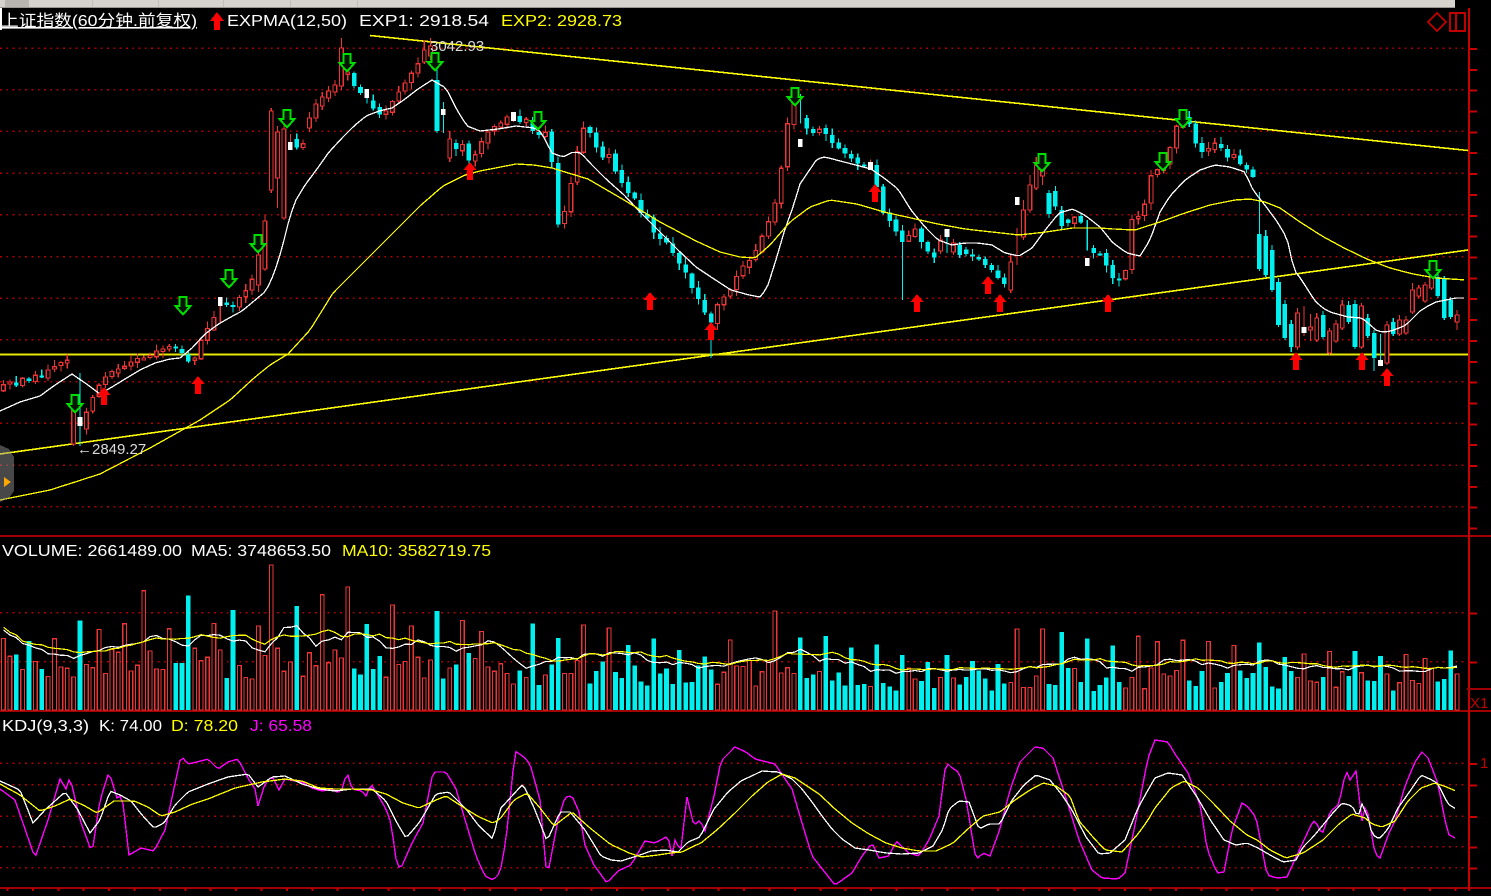 The image size is (1491, 896). Describe the element at coordinates (45, 726) in the screenshot. I see `svg-text: KDJ(9,3,3)` at that location.